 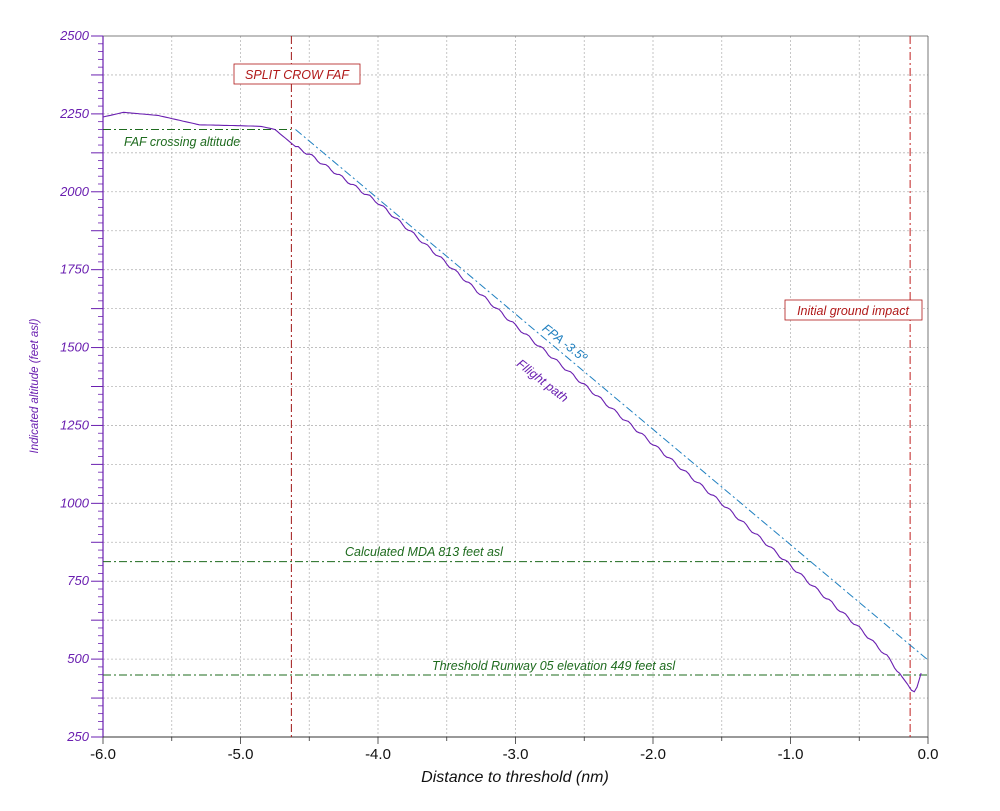 What do you see at coordinates (791, 754) in the screenshot?
I see `x-tick-label: -1.0` at bounding box center [791, 754].